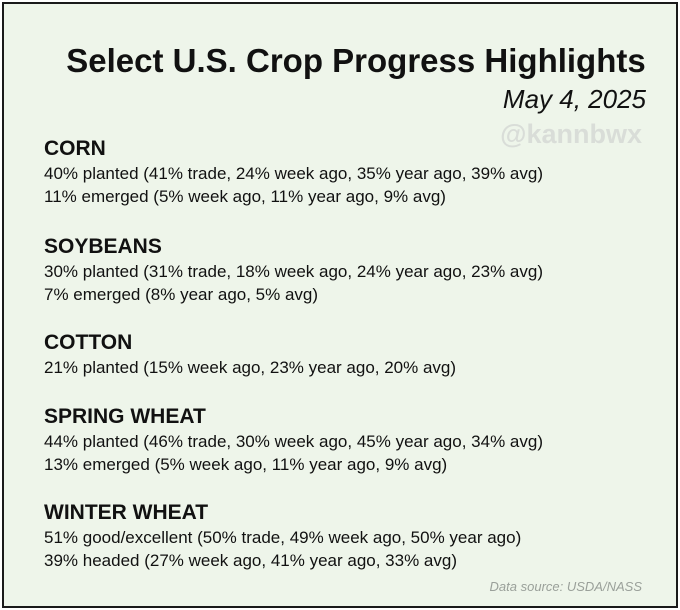  I want to click on section-heading: SOYBEANS, so click(103, 246).